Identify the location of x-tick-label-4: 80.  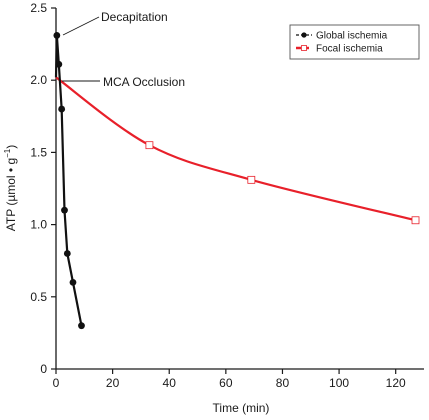
(283, 383).